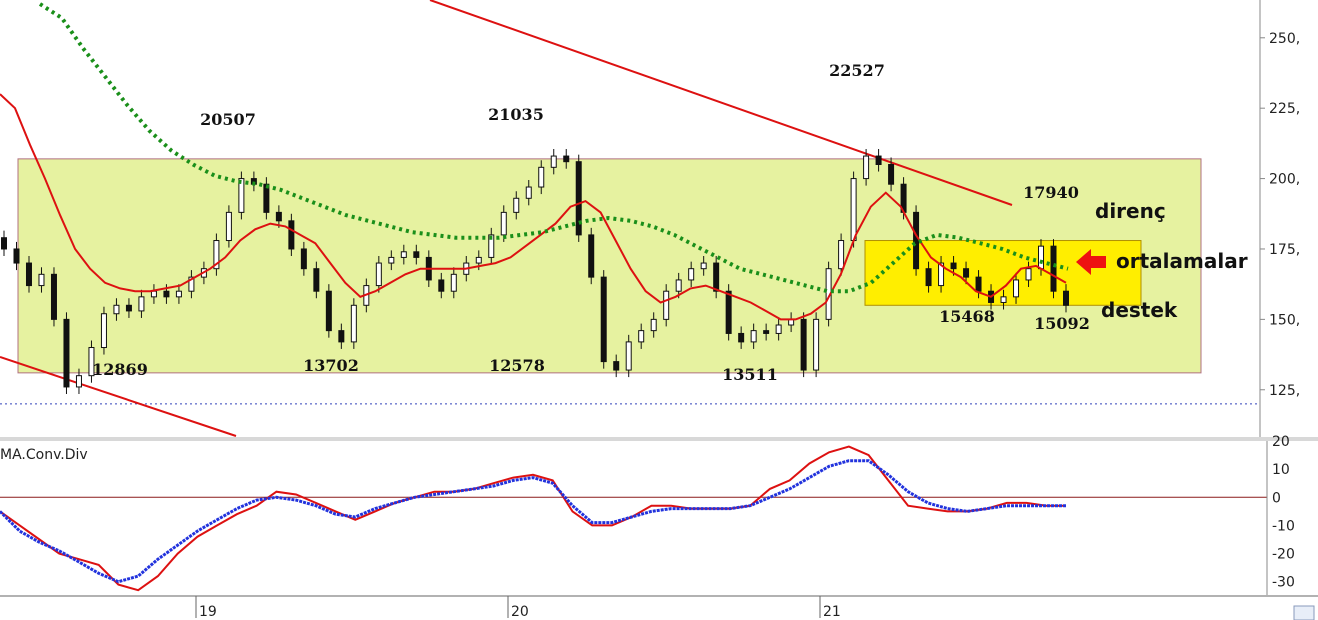  What do you see at coordinates (44, 455) in the screenshot?
I see `macd-title: MA.Conv.Div` at bounding box center [44, 455].